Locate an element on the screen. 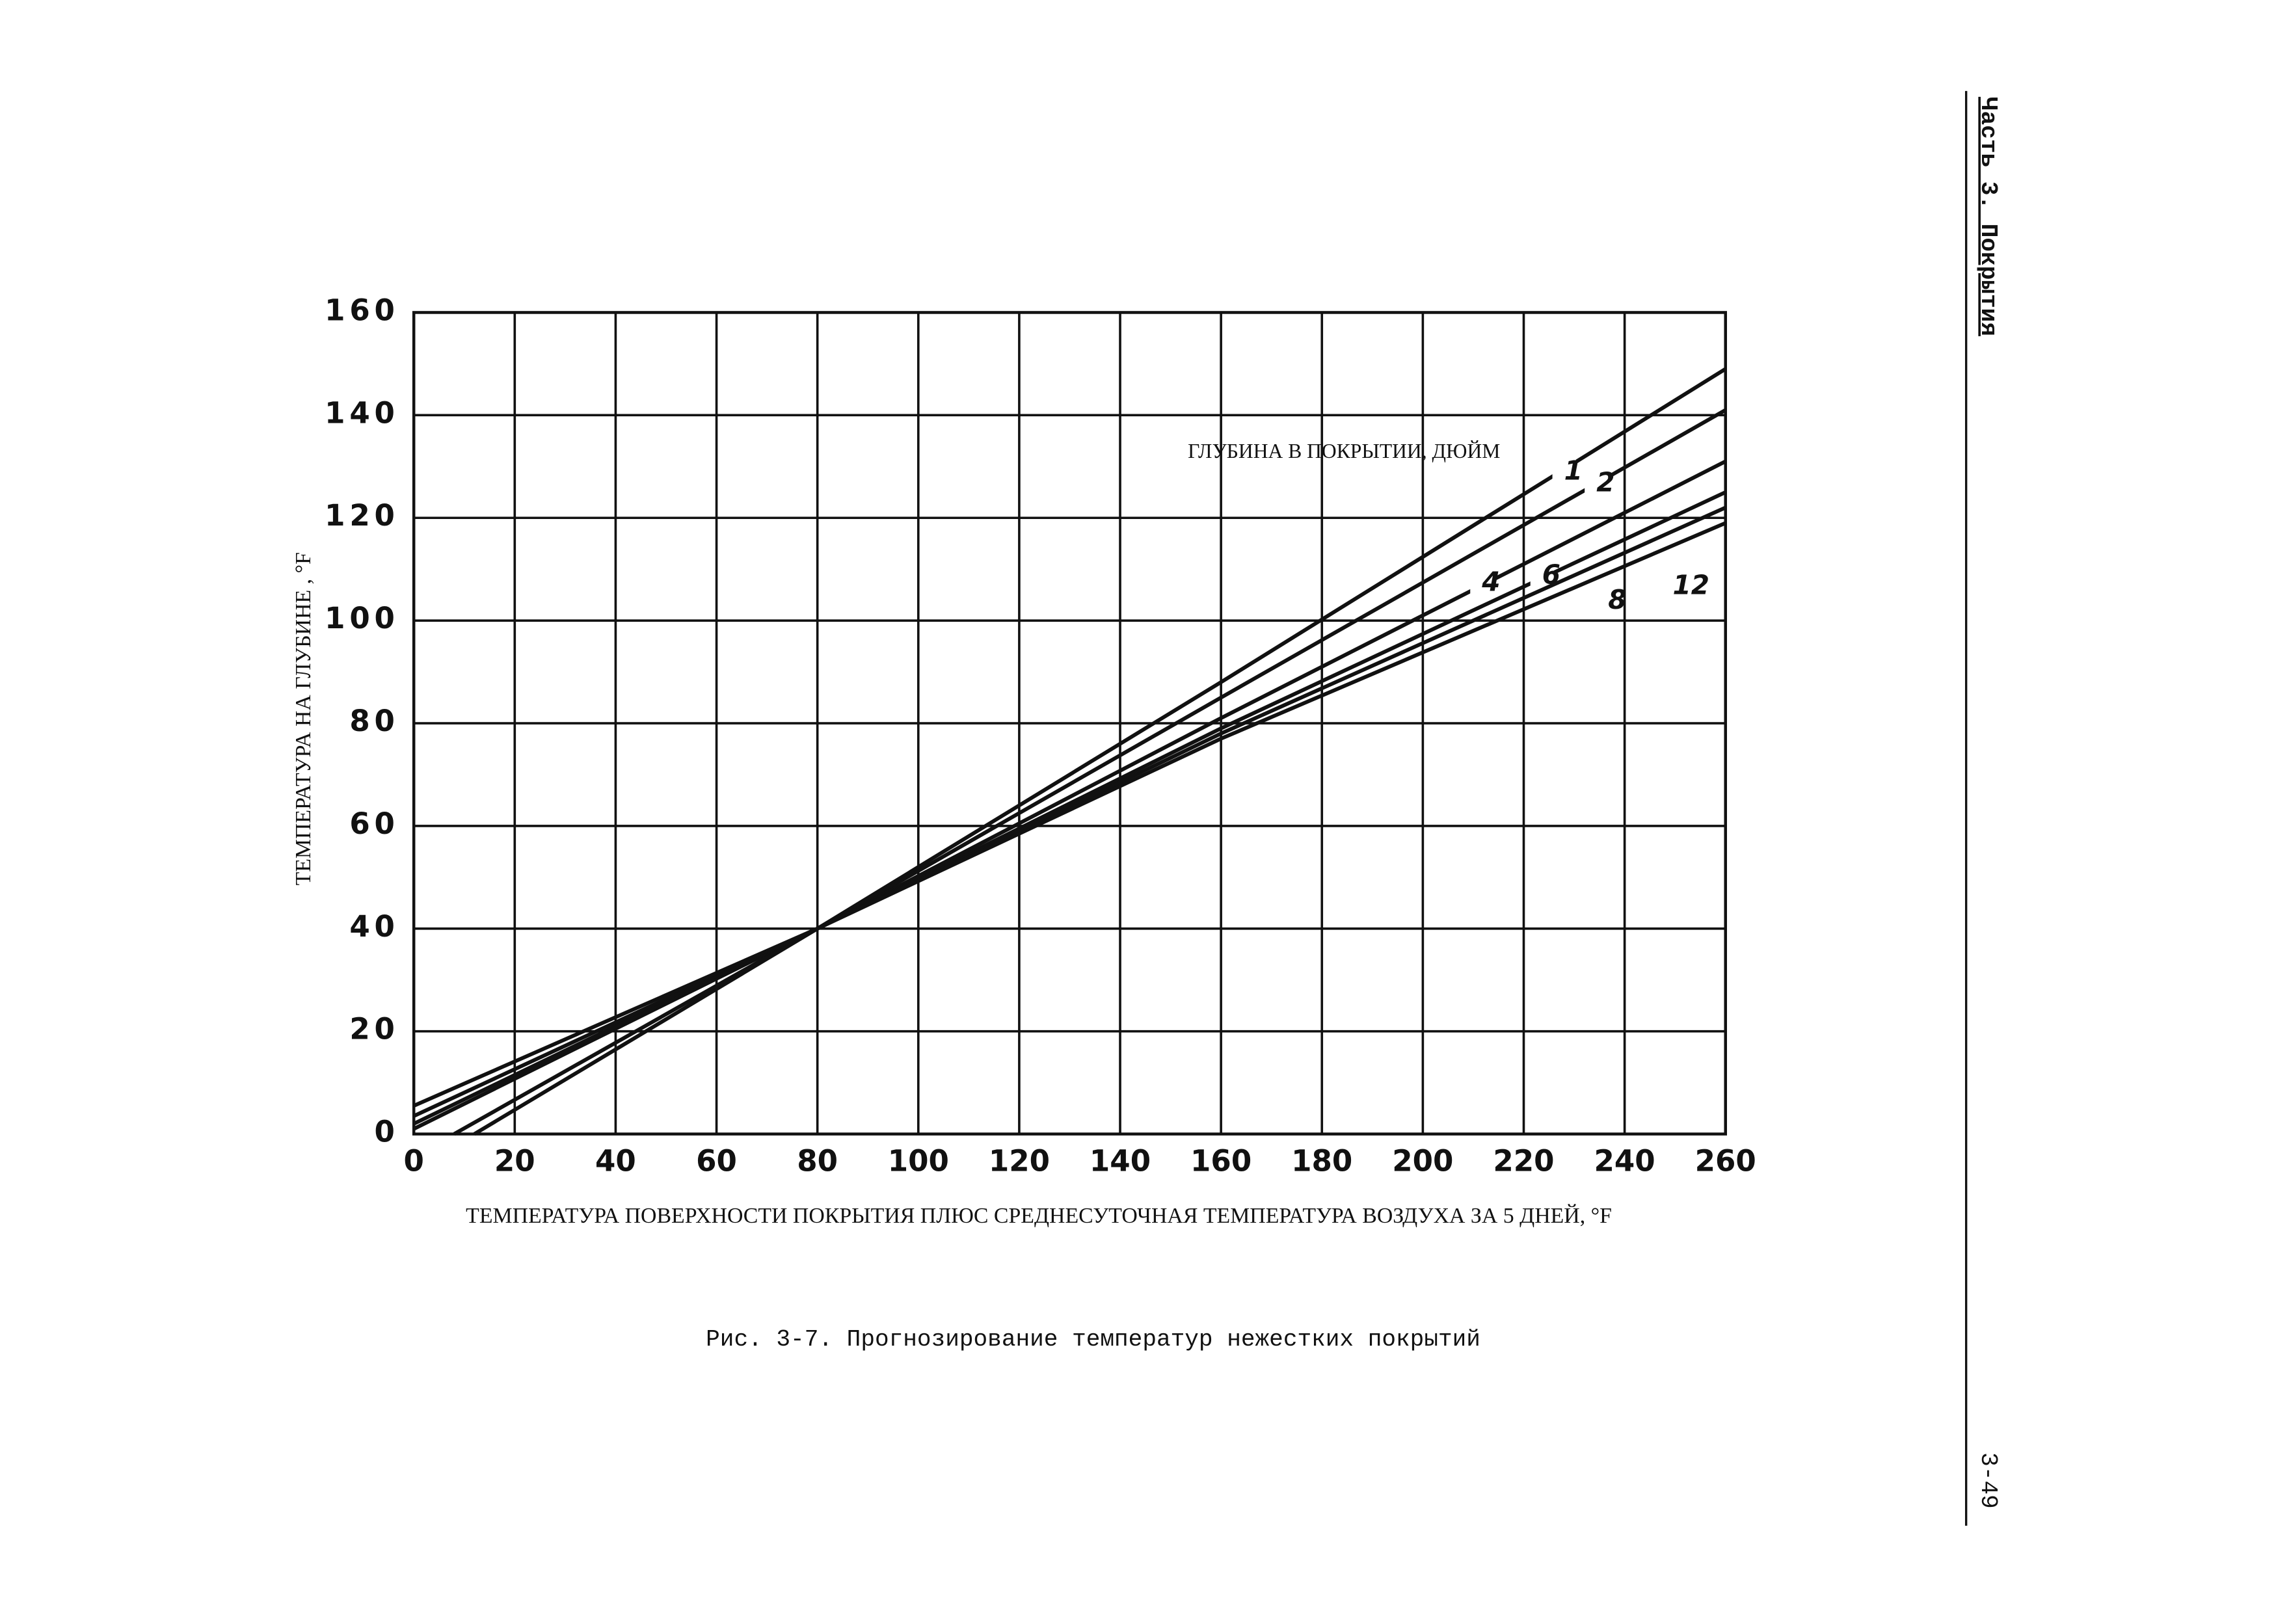 Image resolution: width=2289 pixels, height=1624 pixels. x-tick-label: 220 is located at coordinates (1524, 1161).